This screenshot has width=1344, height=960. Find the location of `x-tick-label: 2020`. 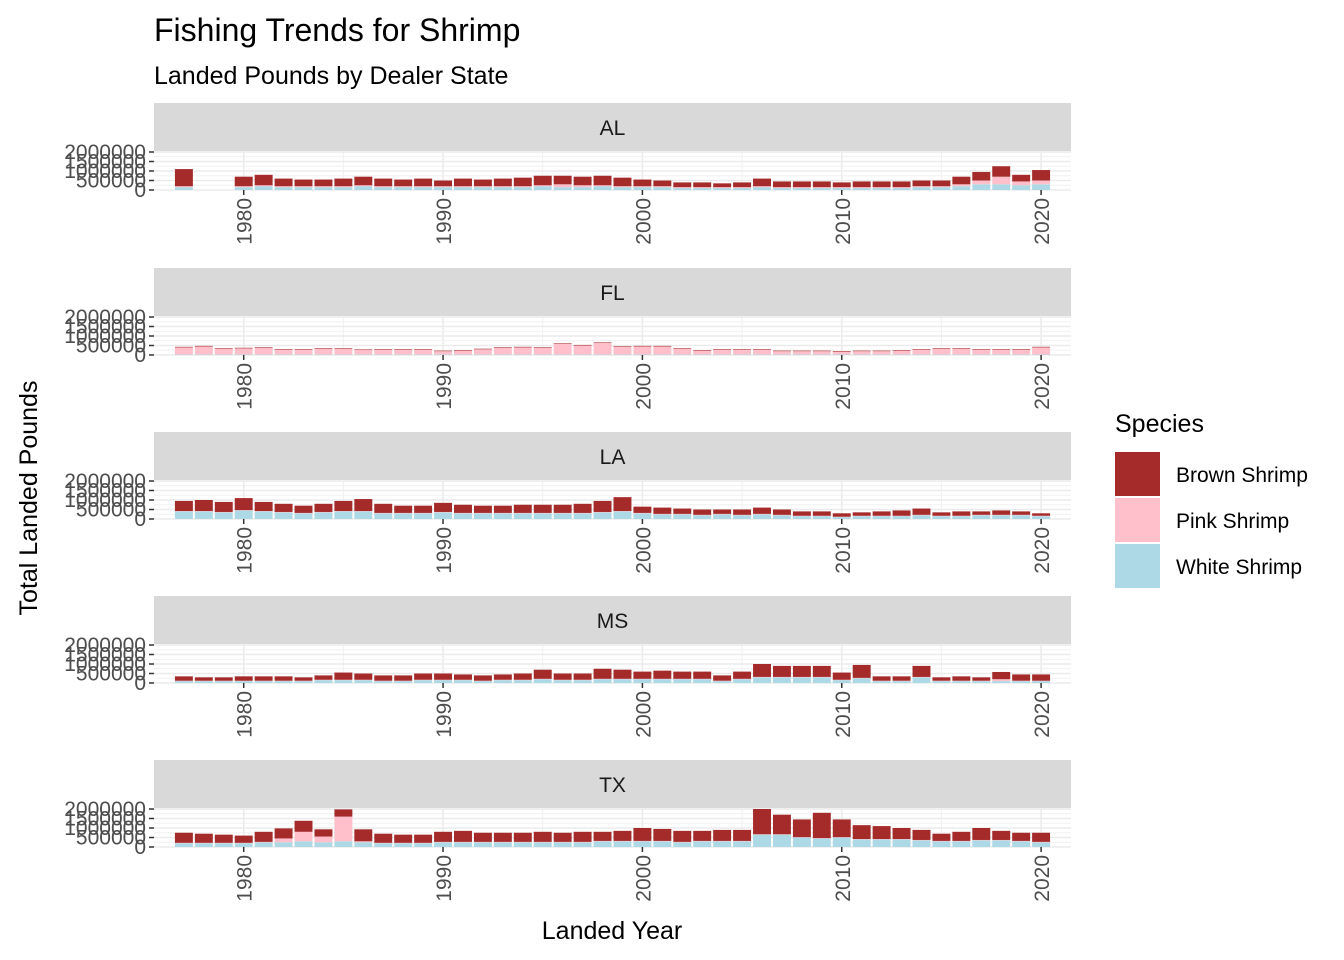

x-tick-label: 2020 is located at coordinates (1042, 386).